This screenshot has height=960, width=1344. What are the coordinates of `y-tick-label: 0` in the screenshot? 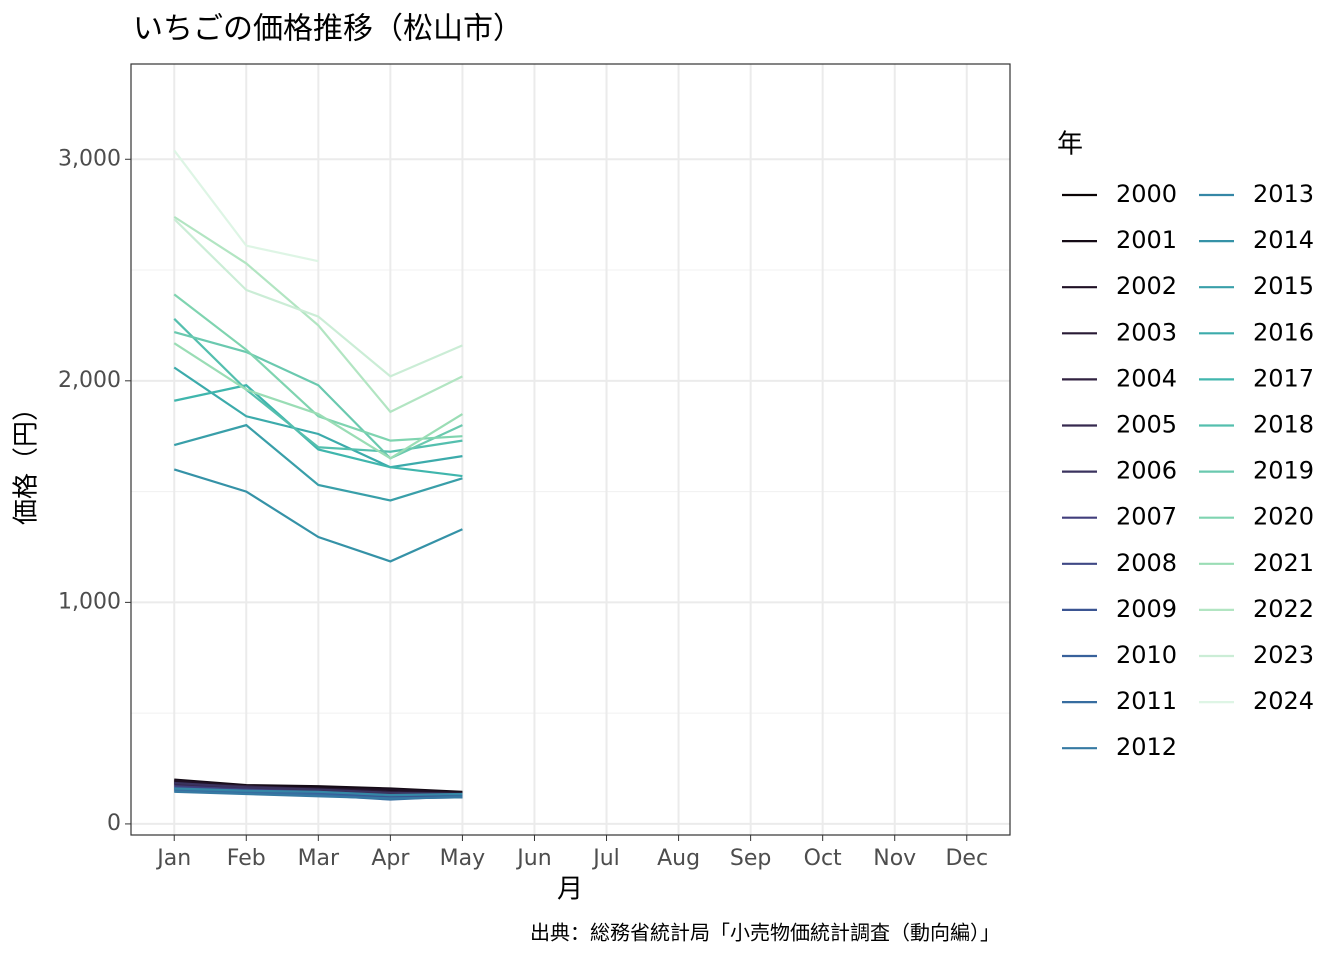 It's located at (114, 823).